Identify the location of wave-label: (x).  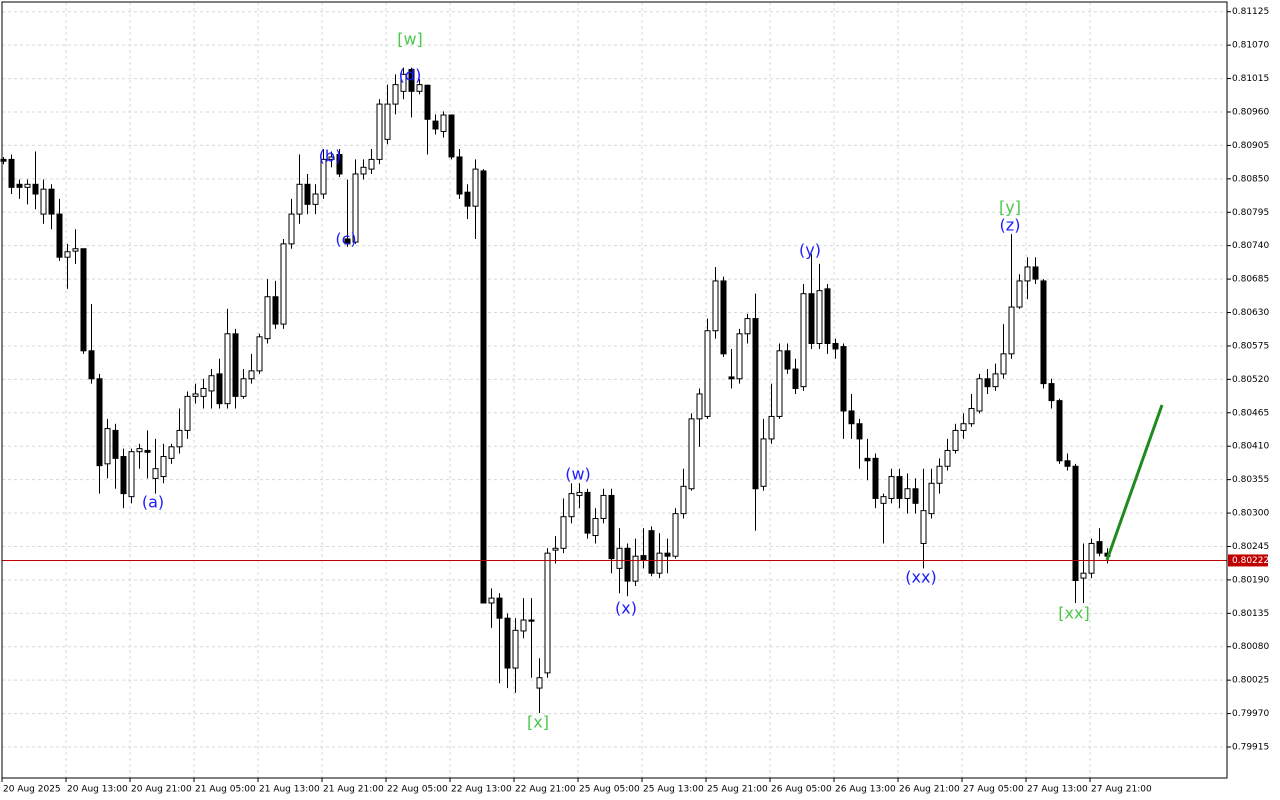
(626, 608).